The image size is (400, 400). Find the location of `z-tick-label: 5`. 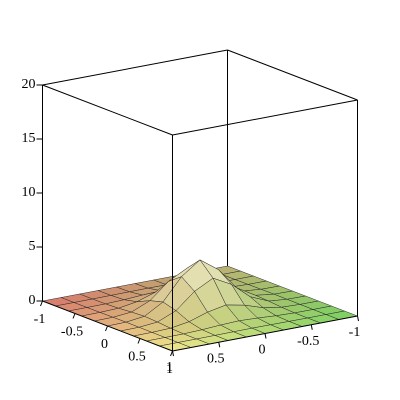

z-tick-label: 5 is located at coordinates (32, 246).